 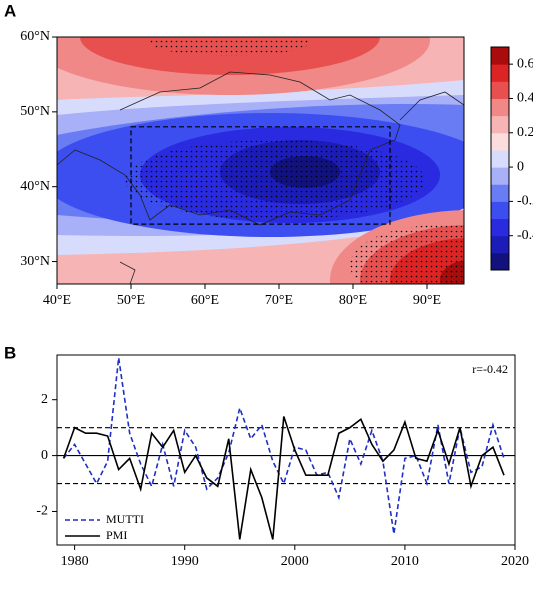 What do you see at coordinates (185, 561) in the screenshot?
I see `x-tick-label: 1990` at bounding box center [185, 561].